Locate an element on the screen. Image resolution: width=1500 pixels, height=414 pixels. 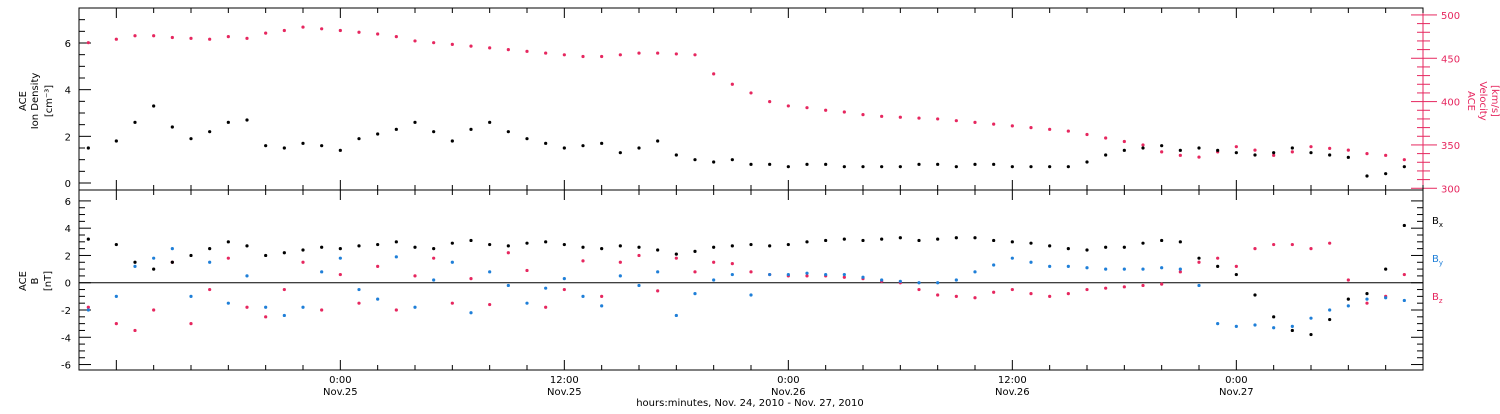
bottom-ylabel-b: B is located at coordinates (35, 280).